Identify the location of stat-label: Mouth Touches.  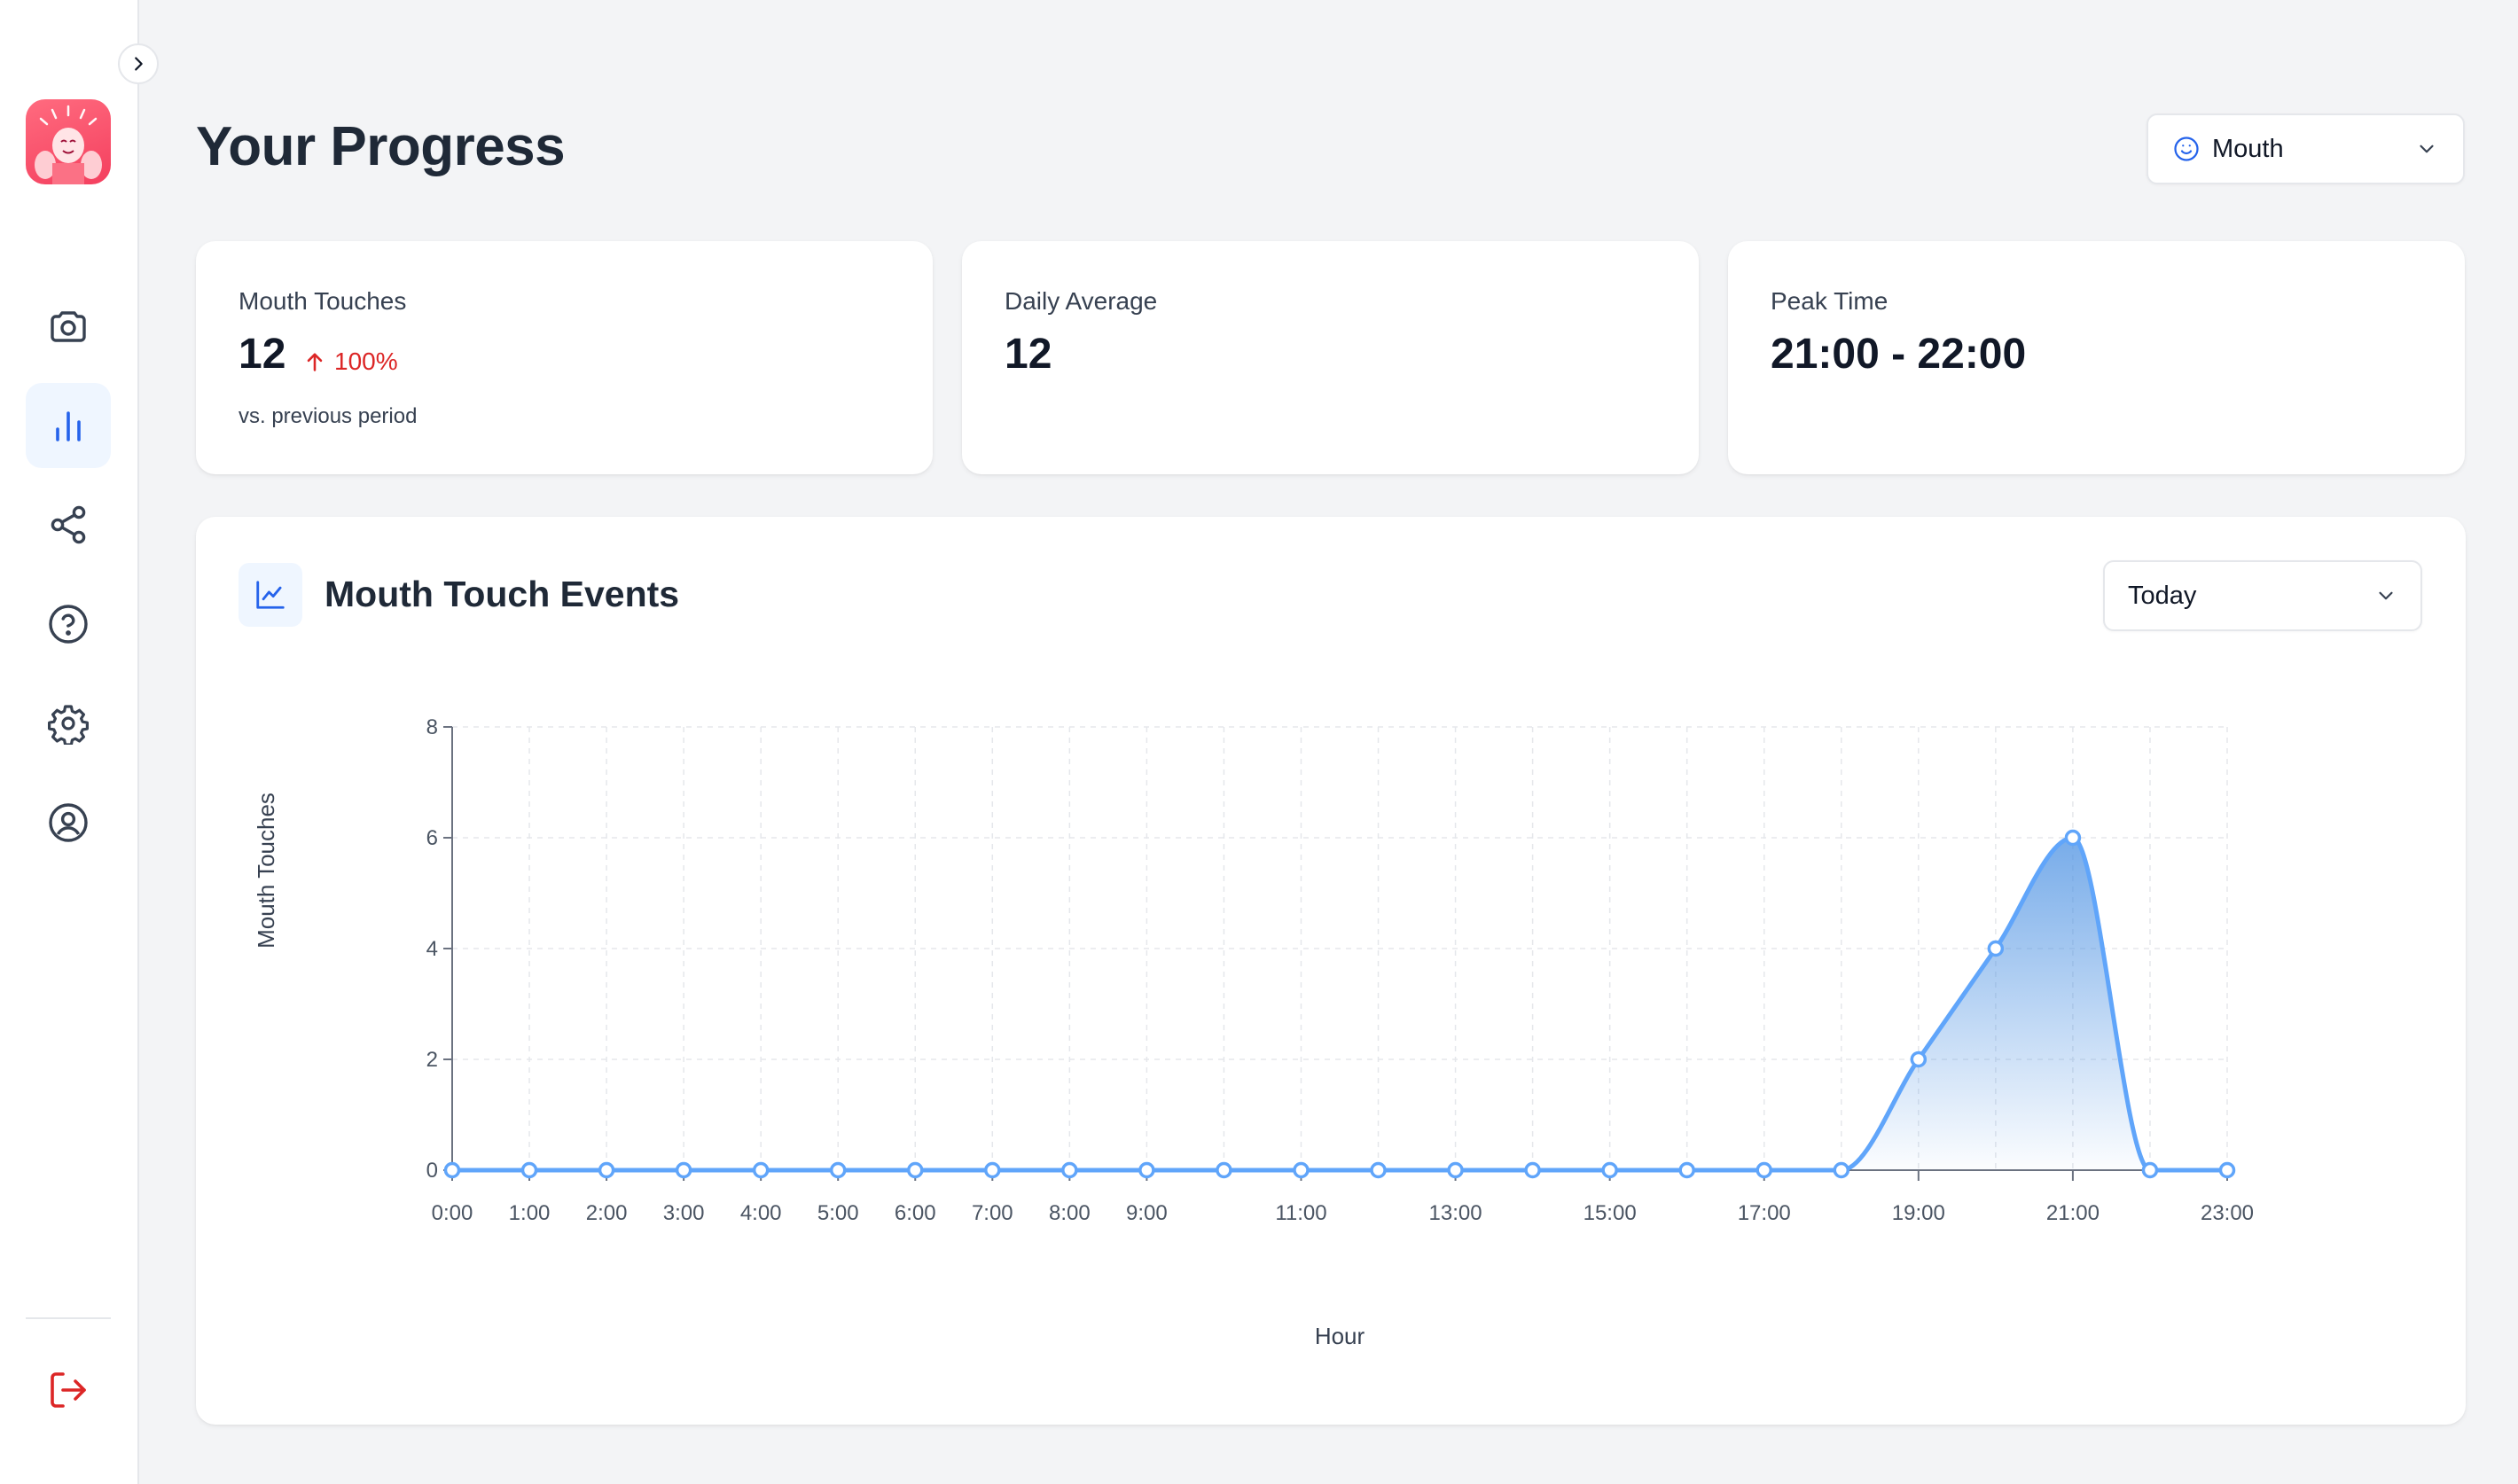
(323, 301).